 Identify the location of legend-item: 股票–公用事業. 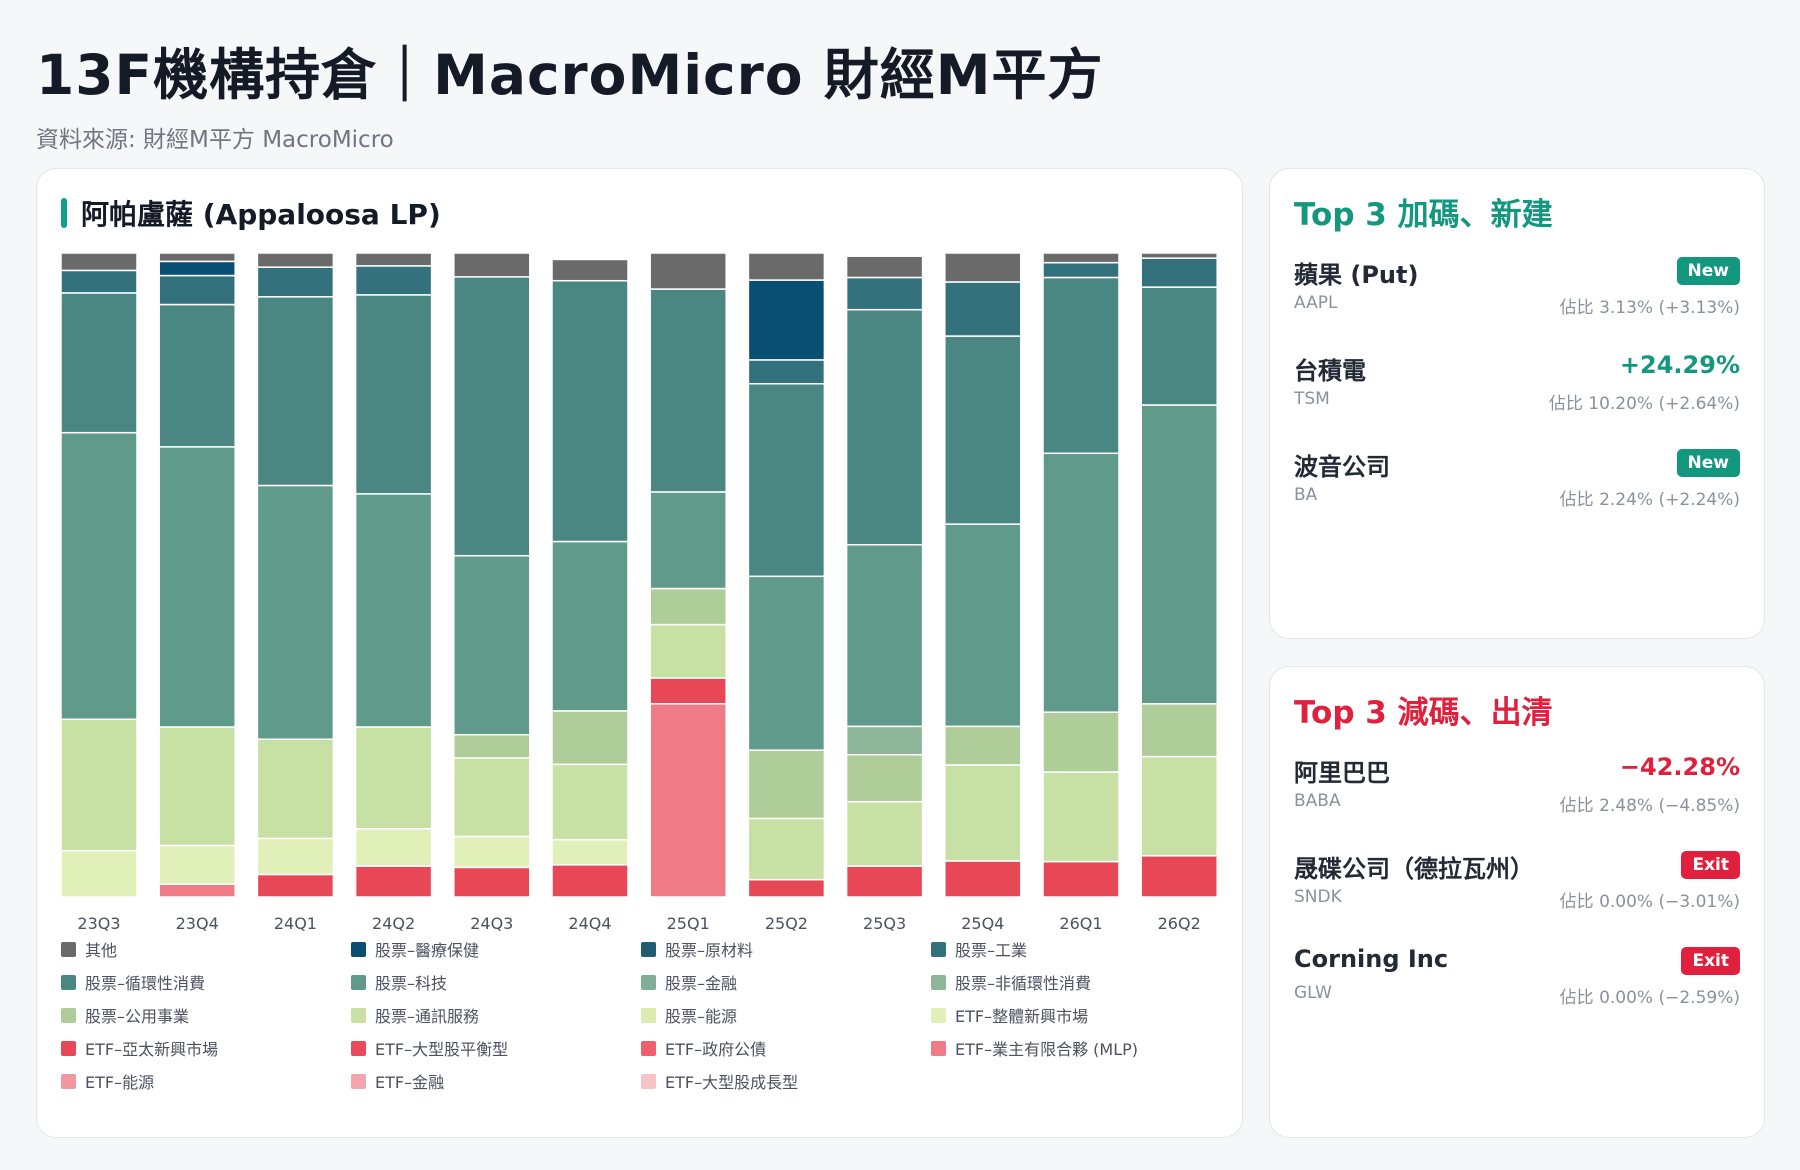
(125, 1015).